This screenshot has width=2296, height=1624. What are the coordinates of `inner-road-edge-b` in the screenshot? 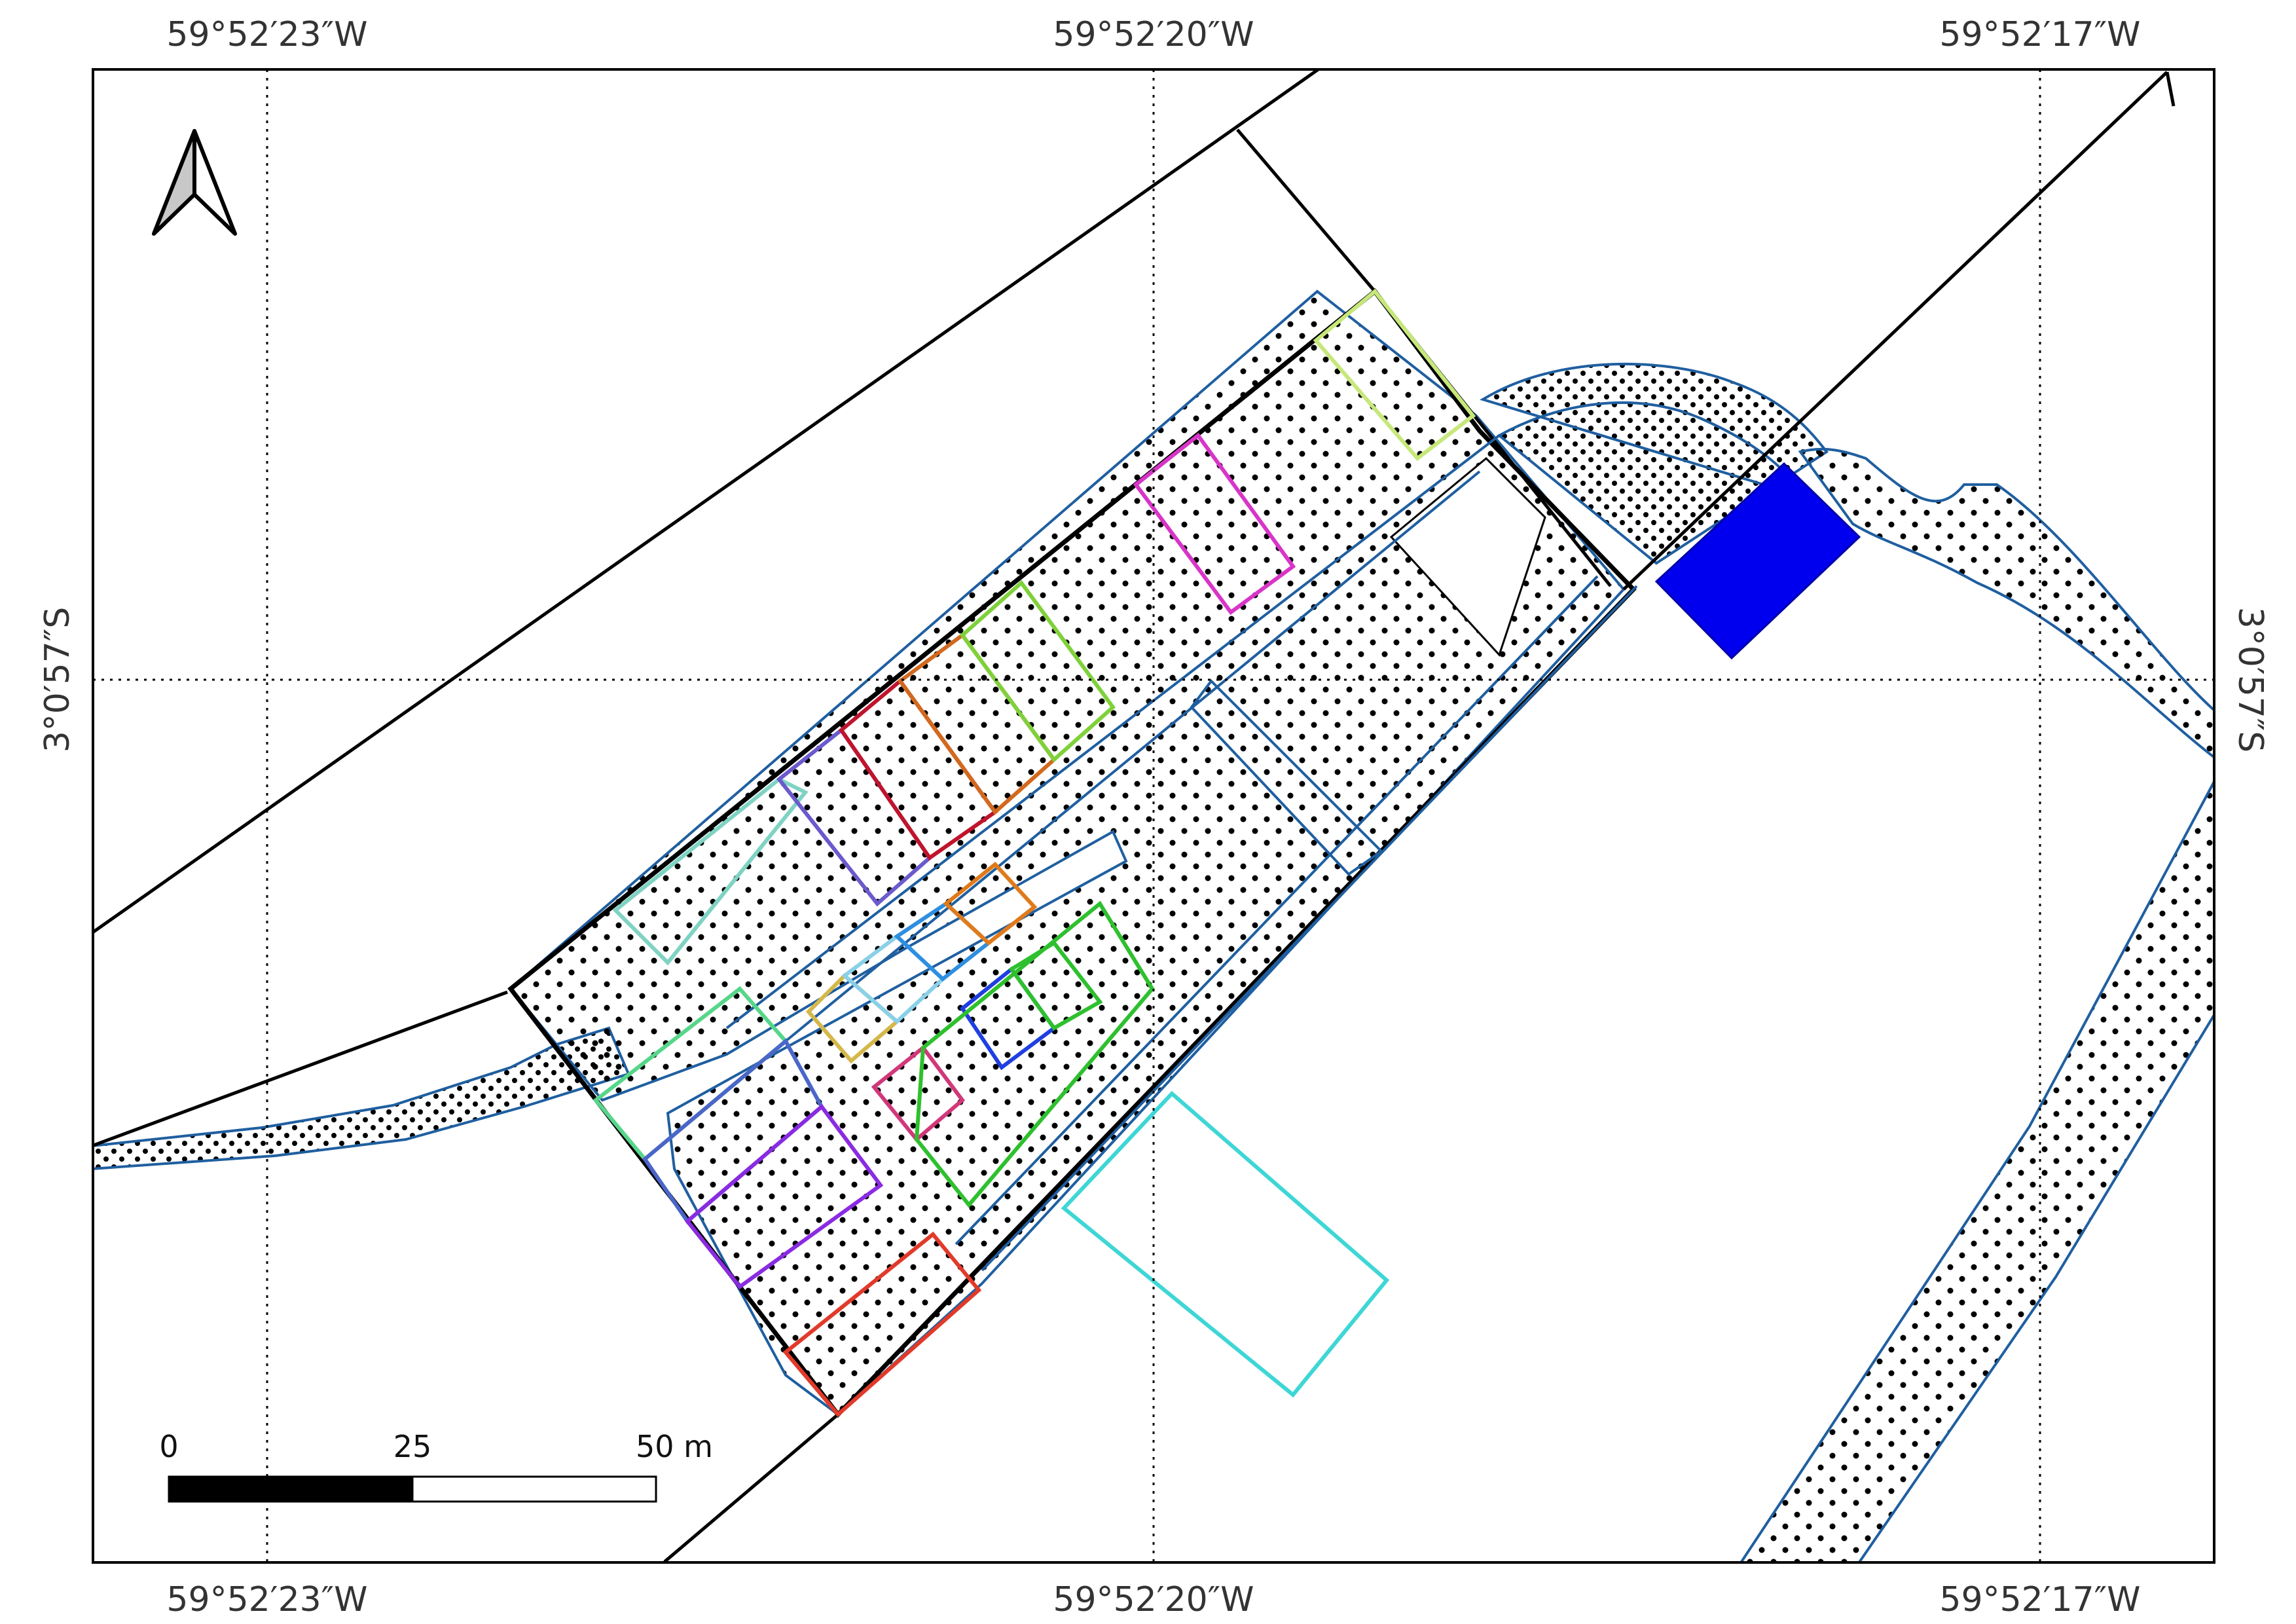 It's located at (1296, 923).